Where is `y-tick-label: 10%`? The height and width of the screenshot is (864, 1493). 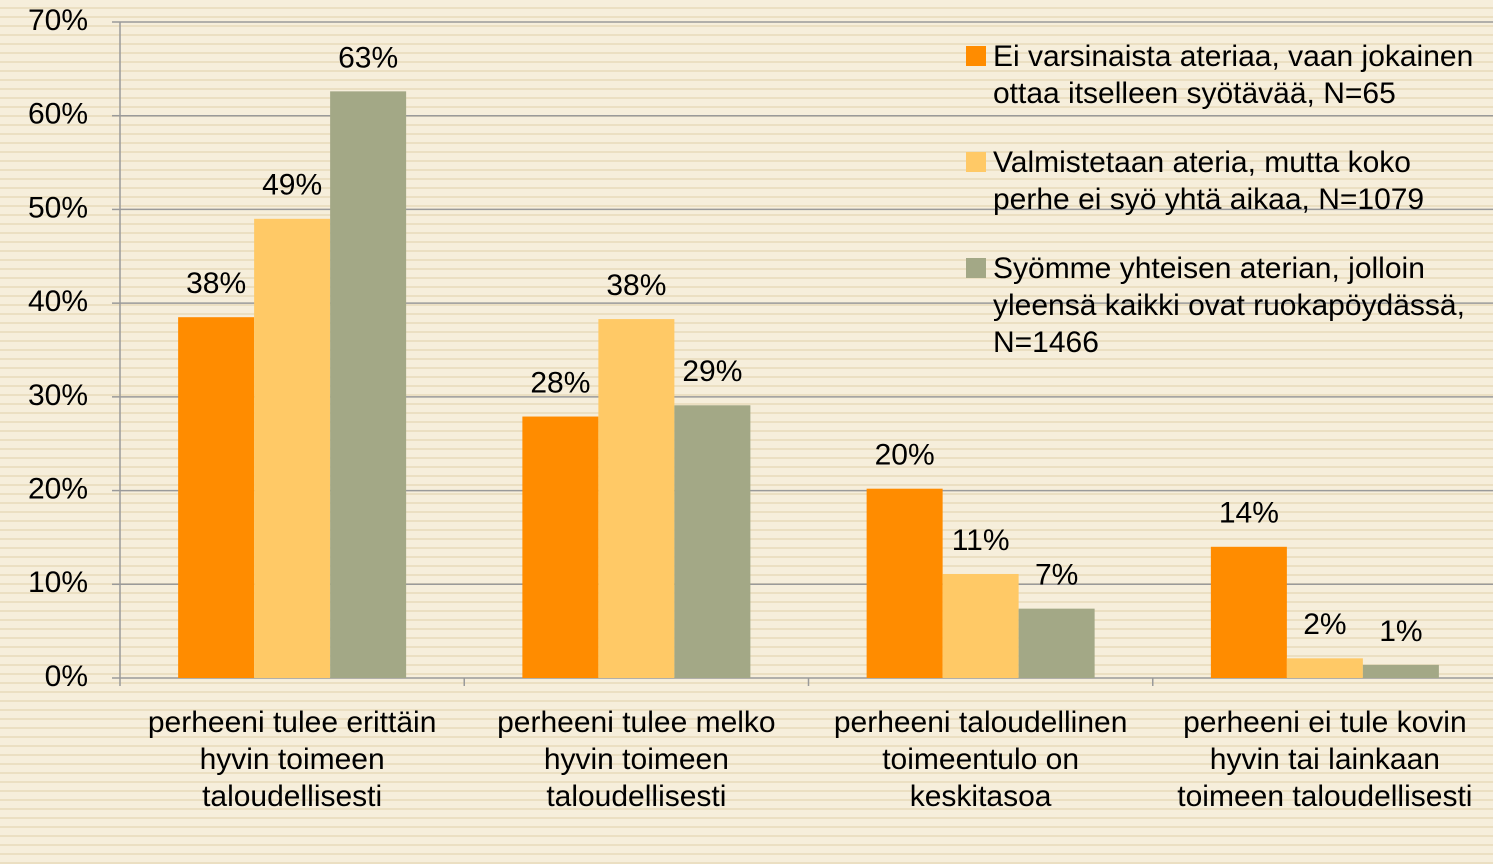 y-tick-label: 10% is located at coordinates (58, 582).